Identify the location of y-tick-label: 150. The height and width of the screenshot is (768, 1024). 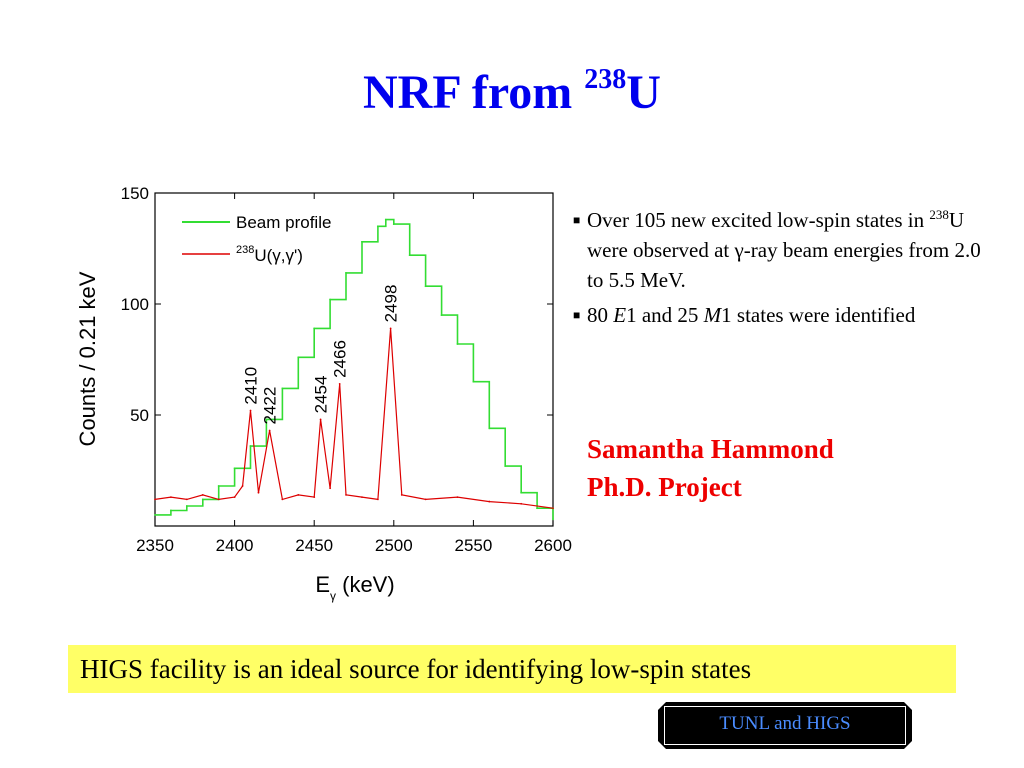
(135, 193).